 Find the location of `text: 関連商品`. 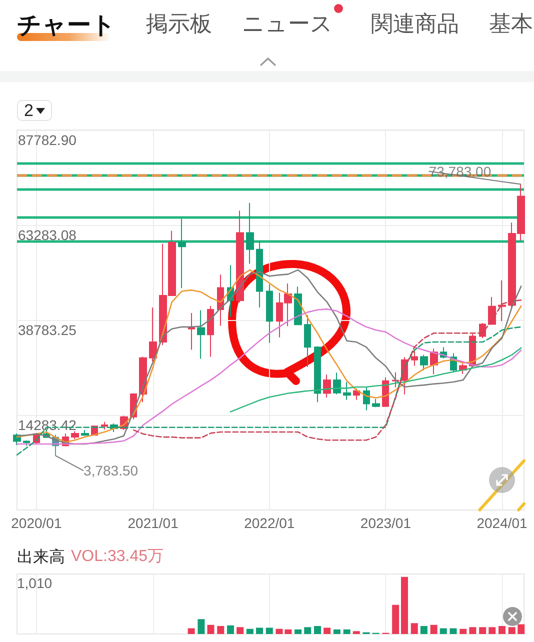

text: 関連商品 is located at coordinates (415, 24).